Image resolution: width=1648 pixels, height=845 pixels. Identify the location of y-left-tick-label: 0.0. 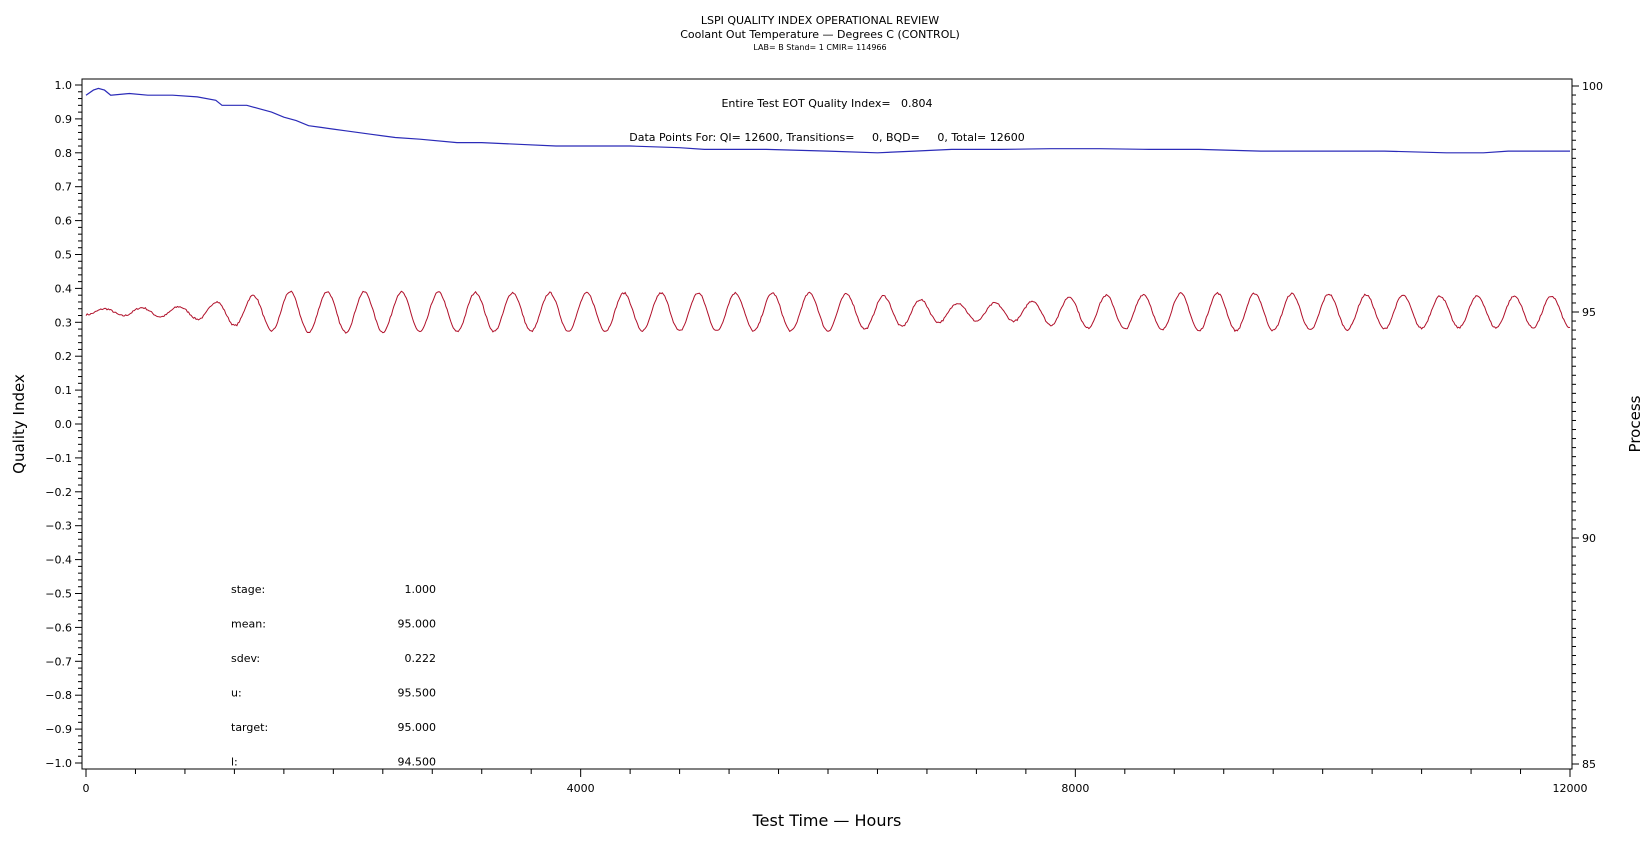
(64, 424).